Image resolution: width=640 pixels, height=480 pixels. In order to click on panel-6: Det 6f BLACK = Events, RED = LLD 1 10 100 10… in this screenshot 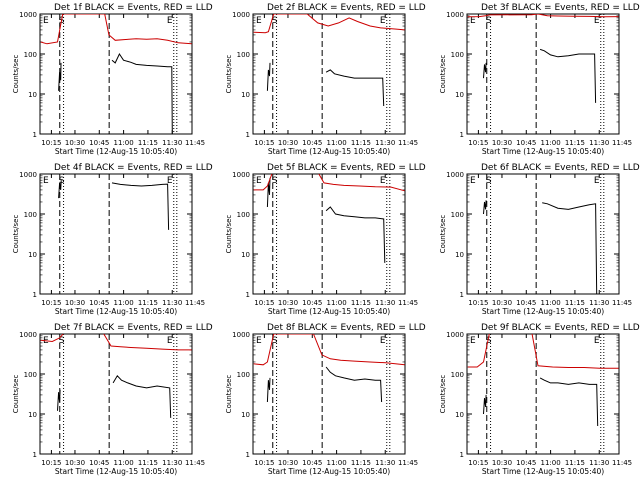, I will do `click(539, 239)`.